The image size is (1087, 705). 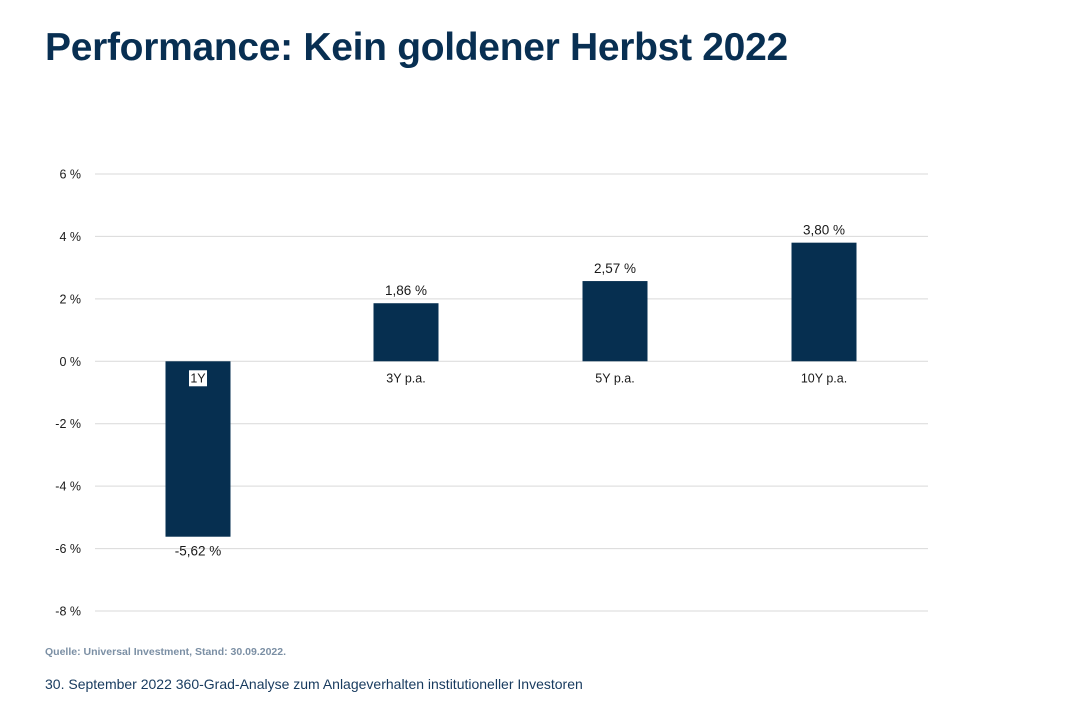 I want to click on y-tick-label: -8 %, so click(x=68, y=612).